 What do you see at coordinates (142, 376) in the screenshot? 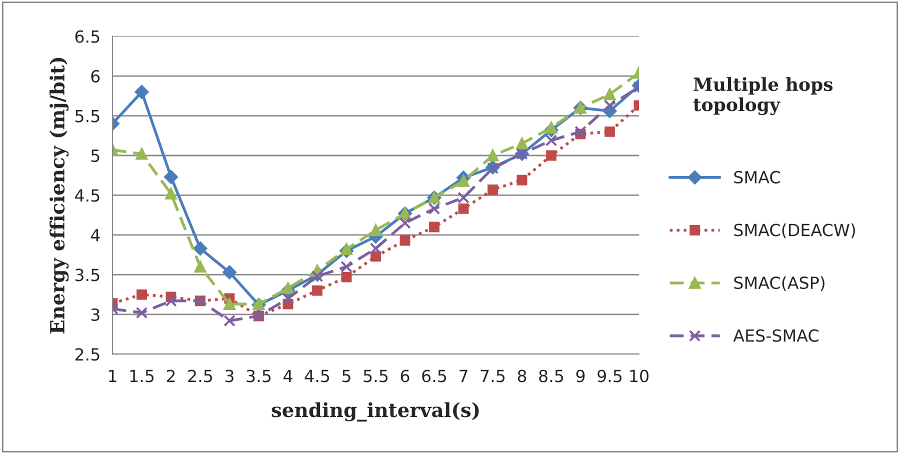
I see `x-tick-label: 1.5` at bounding box center [142, 376].